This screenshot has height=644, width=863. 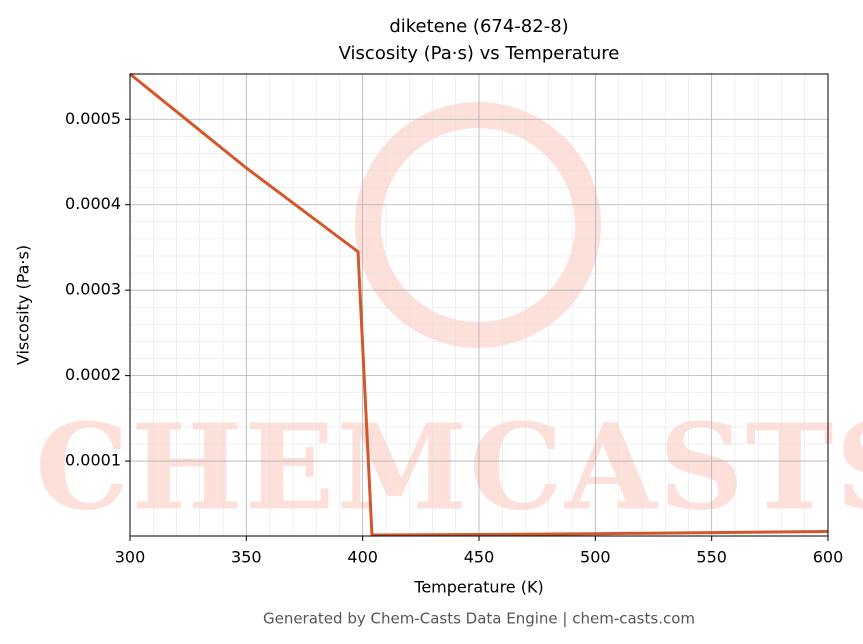 What do you see at coordinates (595, 557) in the screenshot?
I see `x-tick-label: 500` at bounding box center [595, 557].